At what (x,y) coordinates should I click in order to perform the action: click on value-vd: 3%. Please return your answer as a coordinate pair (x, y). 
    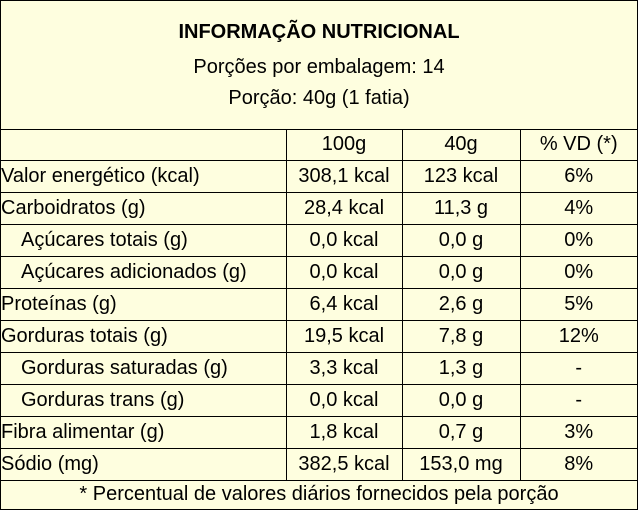
    Looking at the image, I should click on (578, 432).